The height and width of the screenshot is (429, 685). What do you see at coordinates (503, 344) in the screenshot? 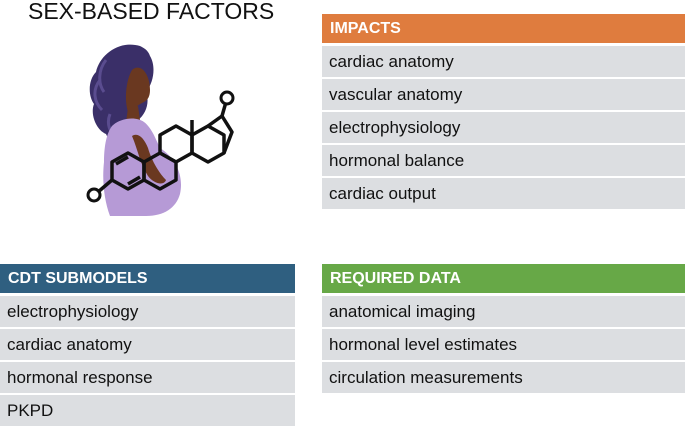
I see `list-item: hormonal level estimates` at bounding box center [503, 344].